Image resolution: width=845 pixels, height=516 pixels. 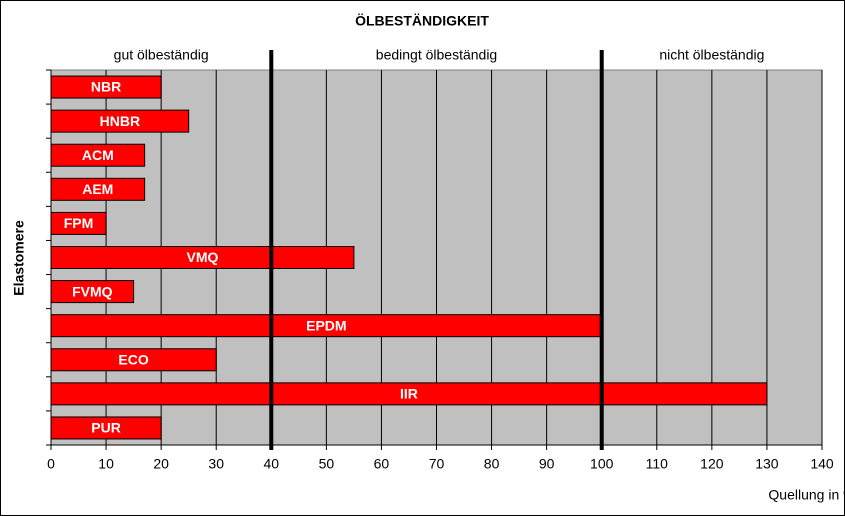 I want to click on x-tick-label: 90, so click(x=547, y=464).